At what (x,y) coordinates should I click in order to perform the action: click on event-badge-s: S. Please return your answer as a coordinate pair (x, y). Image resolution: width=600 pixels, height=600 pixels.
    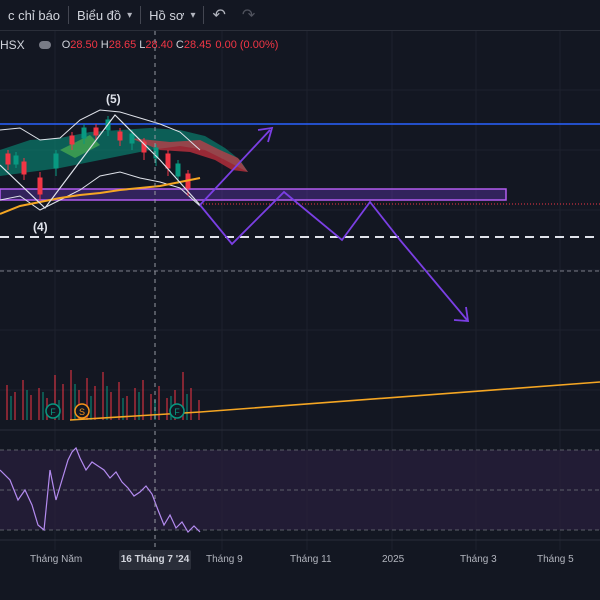
    Looking at the image, I should click on (82, 411).